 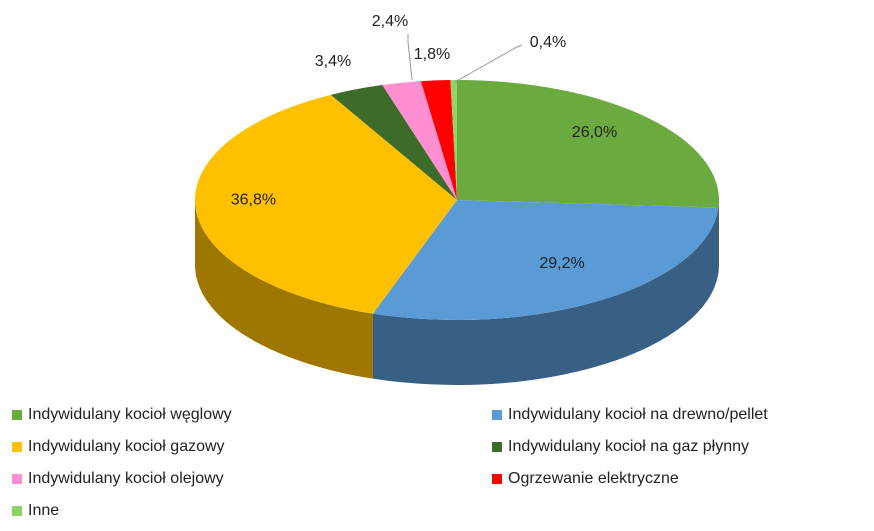 I want to click on legend-label: Ogrzewanie elektryczne, so click(x=593, y=478).